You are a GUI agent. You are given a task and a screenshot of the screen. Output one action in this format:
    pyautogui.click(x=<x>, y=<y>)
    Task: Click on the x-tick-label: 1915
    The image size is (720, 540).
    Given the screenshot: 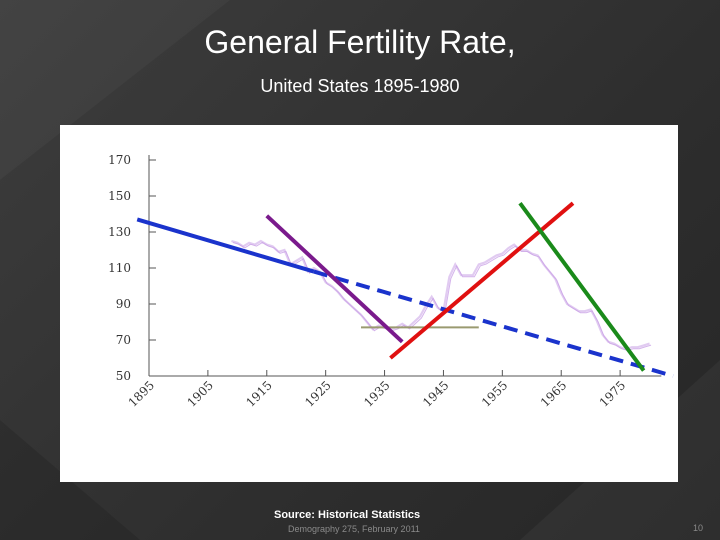 What is the action you would take?
    pyautogui.click(x=258, y=393)
    